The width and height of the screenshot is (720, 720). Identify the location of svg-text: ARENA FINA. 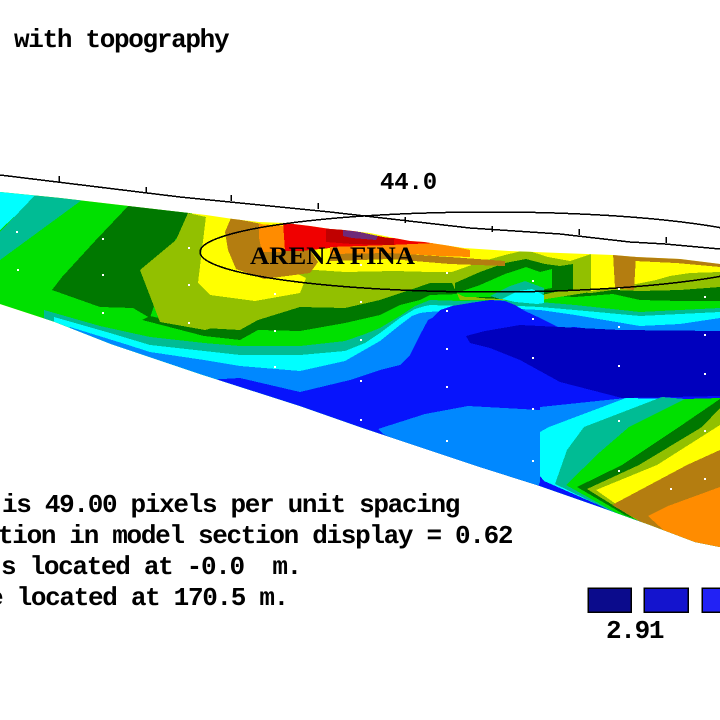
(332, 256).